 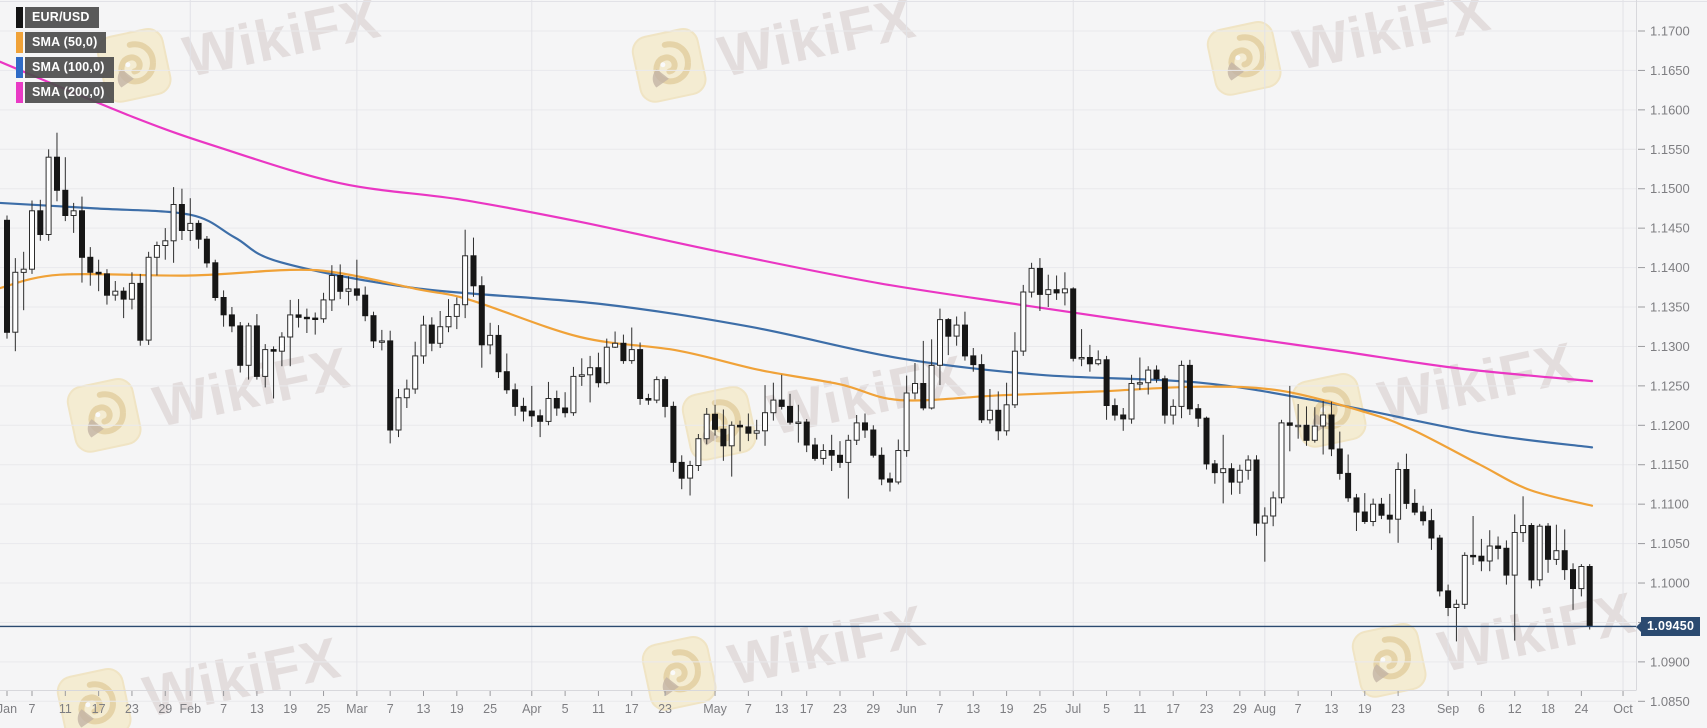 I want to click on svg-text: 1.1200, so click(x=1670, y=425).